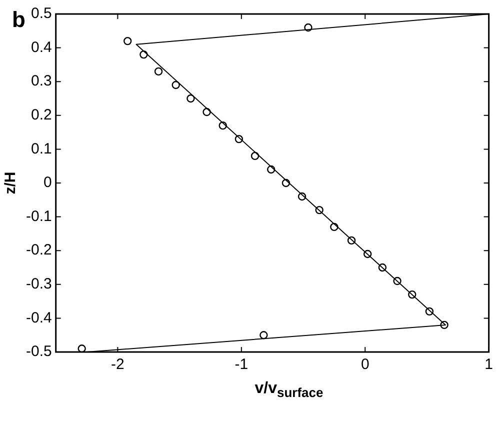  What do you see at coordinates (39, 351) in the screenshot?
I see `y-tick-label: -0.5` at bounding box center [39, 351].